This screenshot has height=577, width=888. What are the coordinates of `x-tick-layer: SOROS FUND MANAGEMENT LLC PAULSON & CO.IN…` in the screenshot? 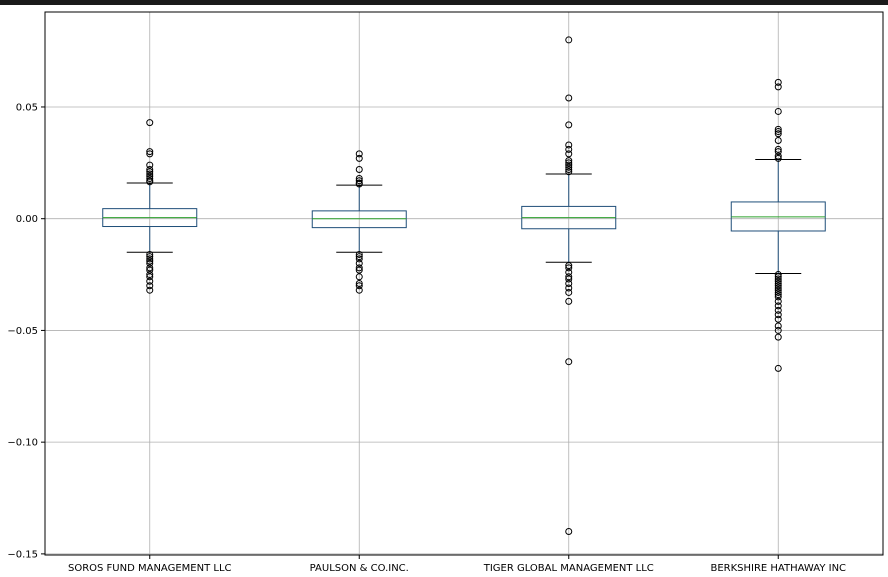 It's located at (457, 564).